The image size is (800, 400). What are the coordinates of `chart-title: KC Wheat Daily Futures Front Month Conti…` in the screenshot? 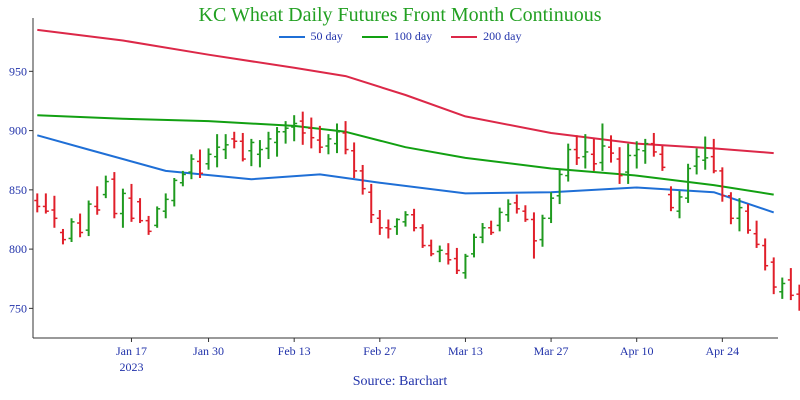 It's located at (400, 15).